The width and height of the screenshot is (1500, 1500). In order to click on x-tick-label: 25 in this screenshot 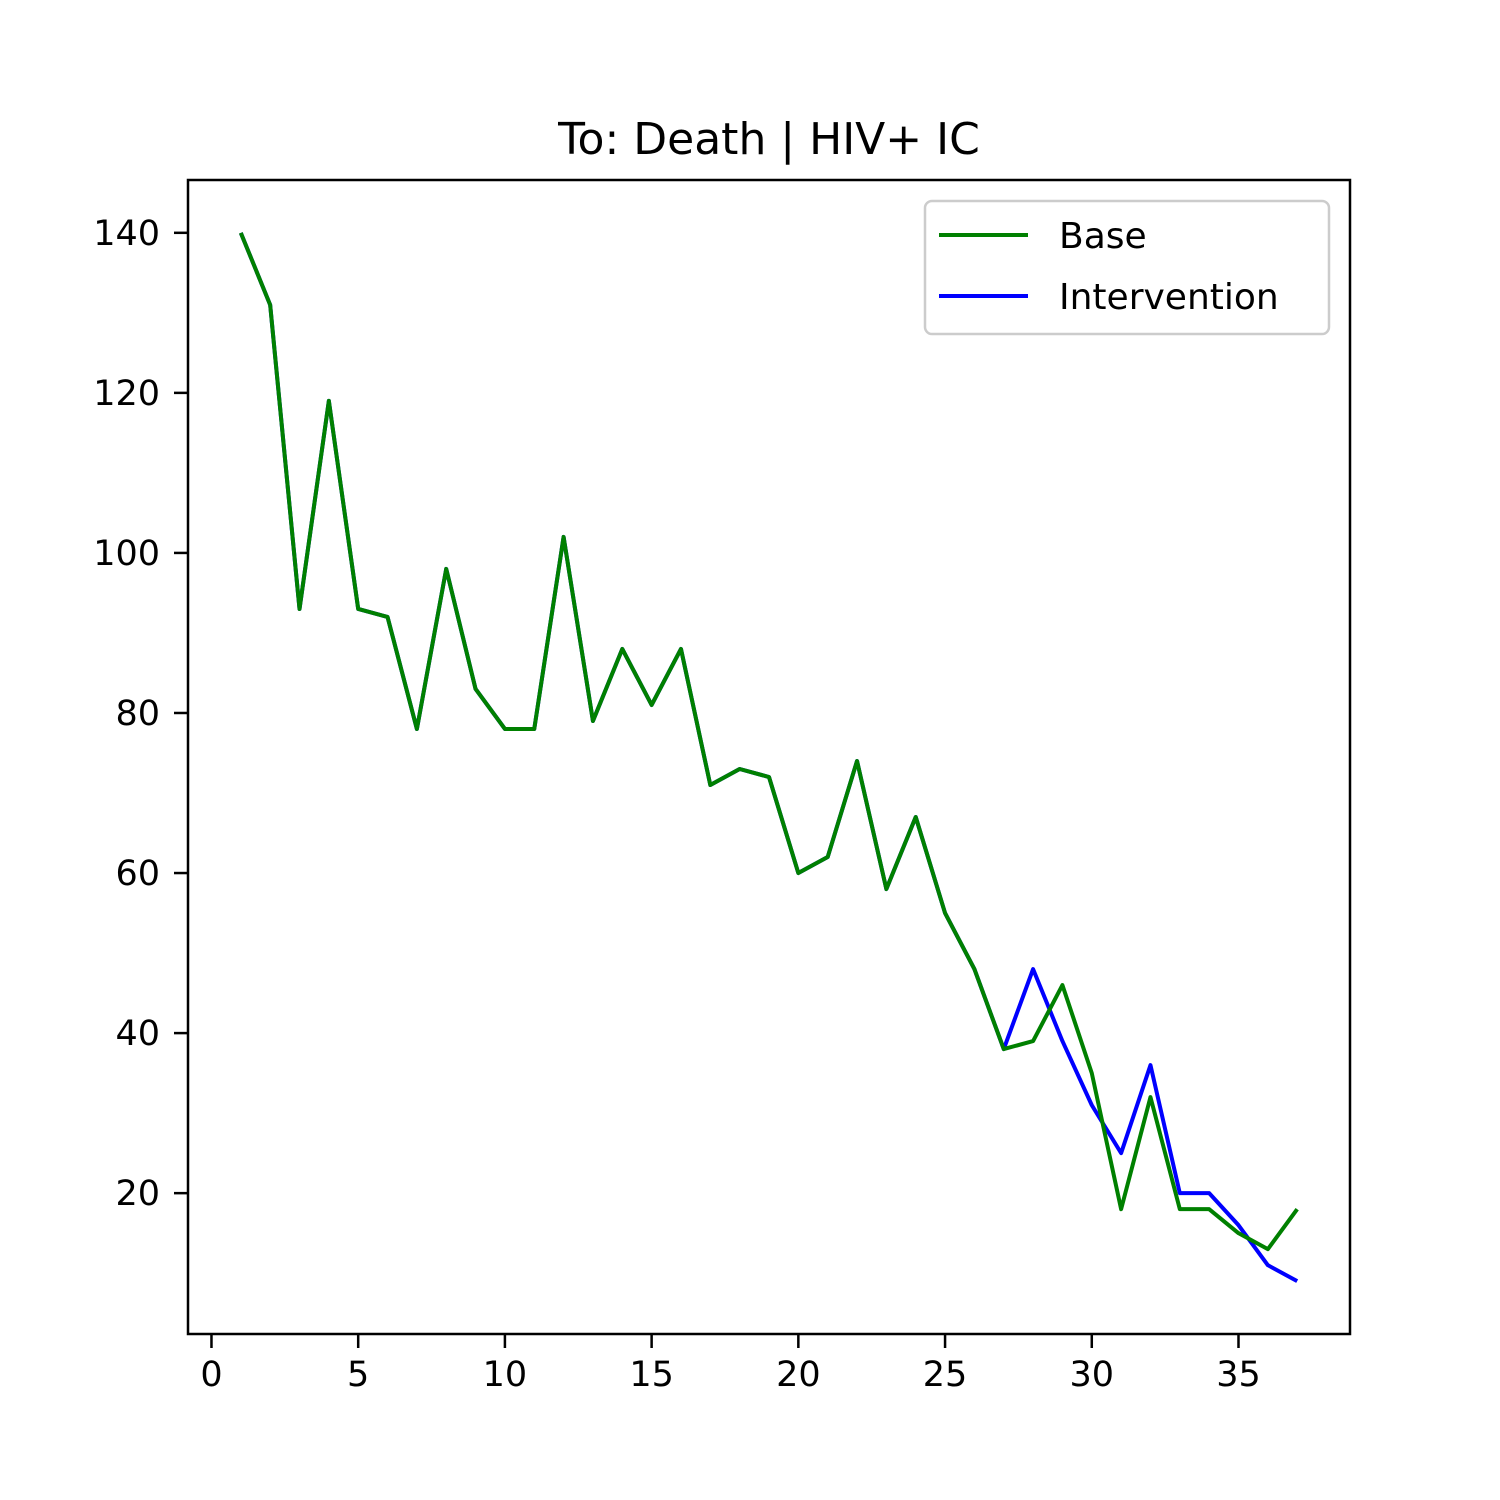, I will do `click(945, 1375)`.